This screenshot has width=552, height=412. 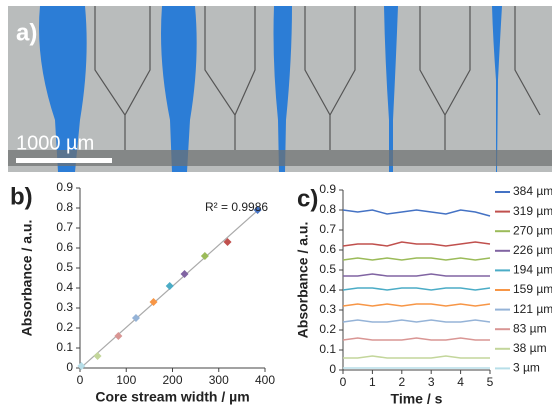 I want to click on x-tick-label: 400, so click(x=265, y=380).